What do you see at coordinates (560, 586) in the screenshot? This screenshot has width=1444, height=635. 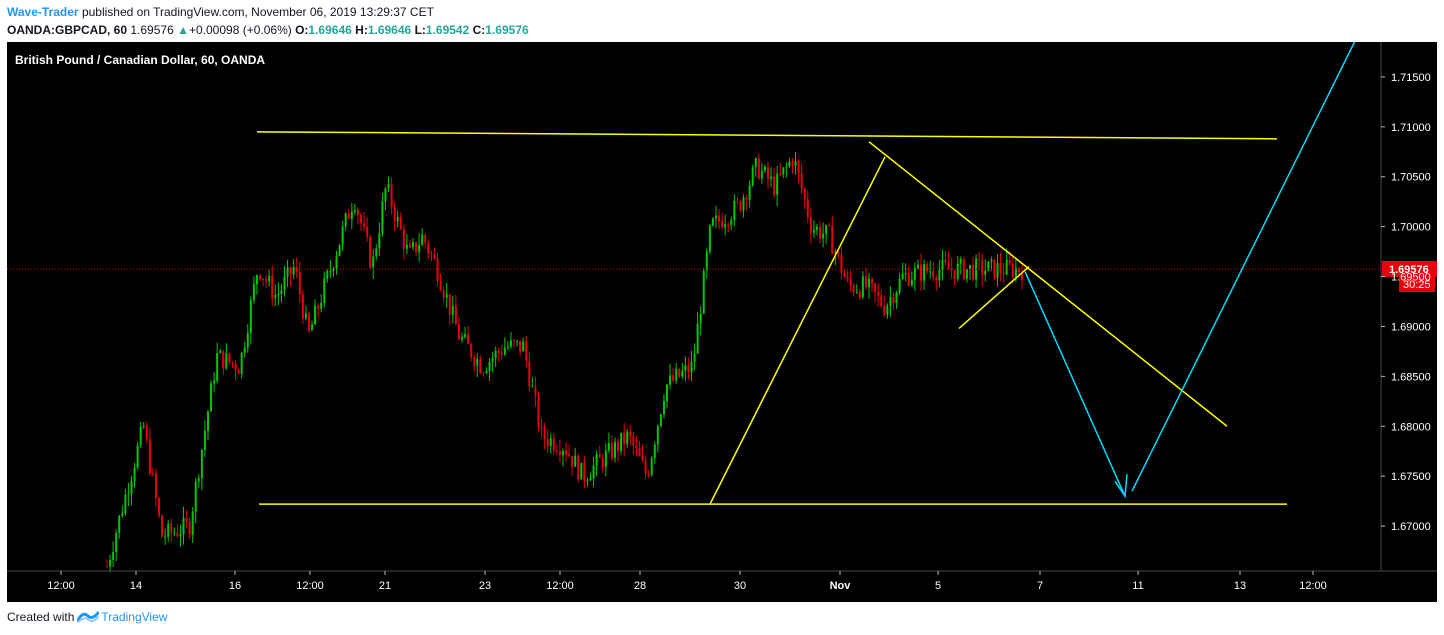 I see `x-tick-label: 12:00` at bounding box center [560, 586].